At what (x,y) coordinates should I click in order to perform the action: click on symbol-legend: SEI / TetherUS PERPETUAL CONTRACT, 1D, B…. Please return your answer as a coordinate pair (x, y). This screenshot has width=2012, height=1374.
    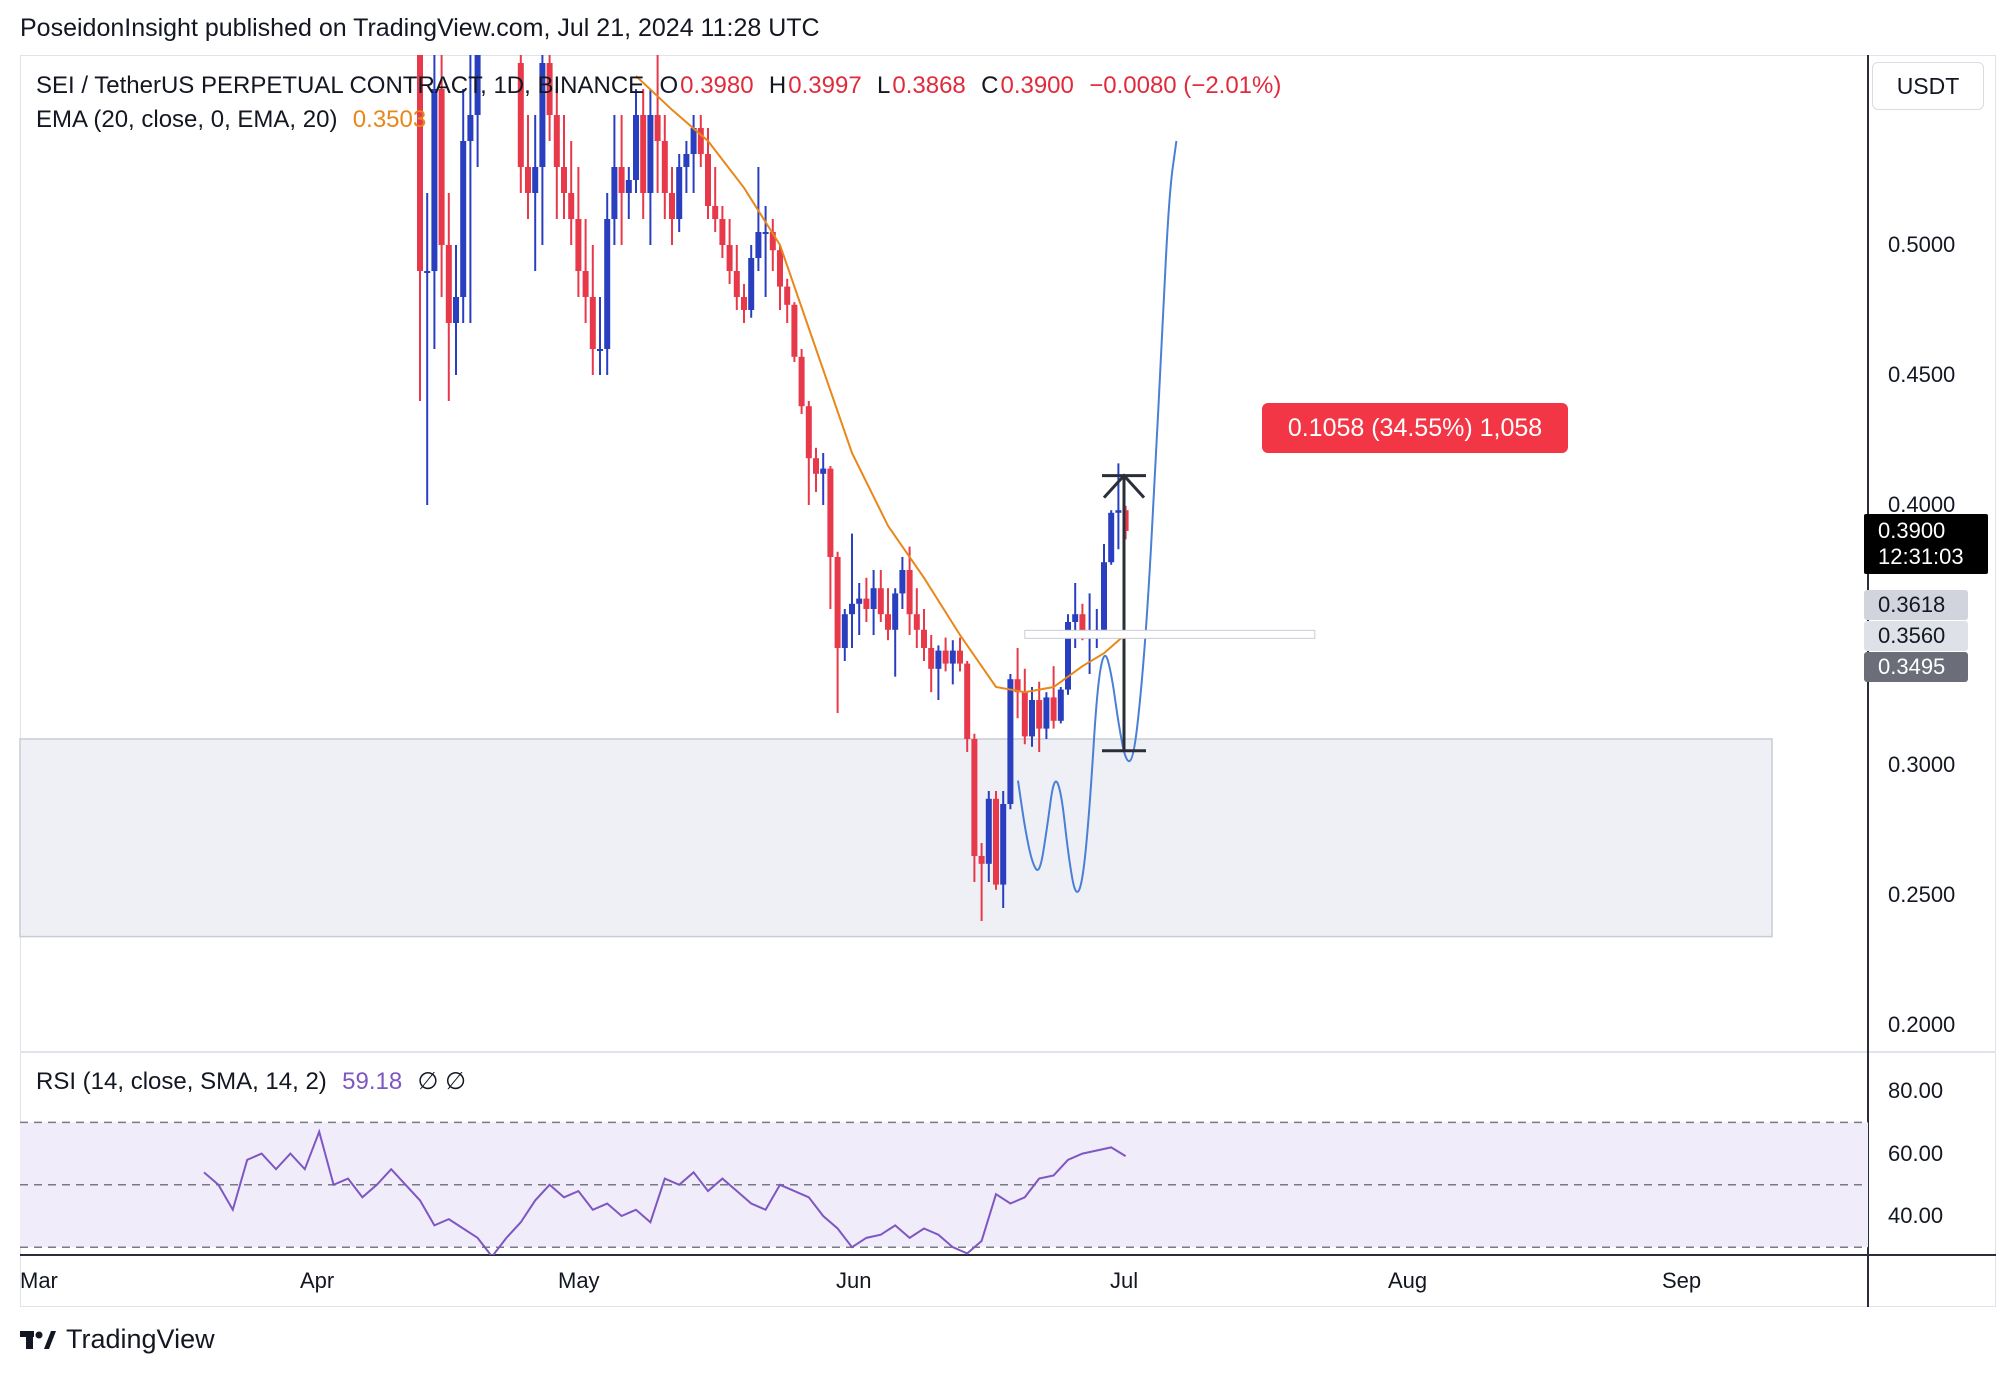
    Looking at the image, I should click on (659, 86).